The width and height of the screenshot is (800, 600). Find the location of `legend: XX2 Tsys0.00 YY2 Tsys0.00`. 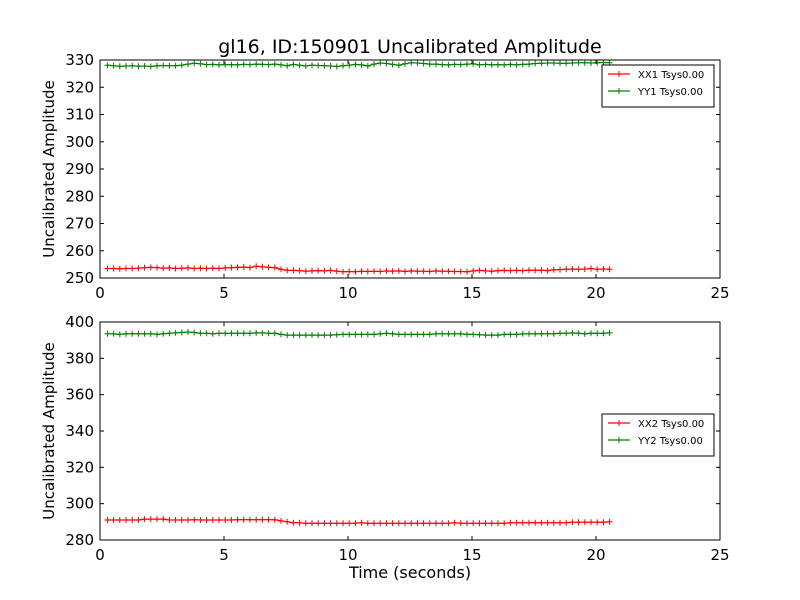

legend: XX2 Tsys0.00 YY2 Tsys0.00 is located at coordinates (658, 435).